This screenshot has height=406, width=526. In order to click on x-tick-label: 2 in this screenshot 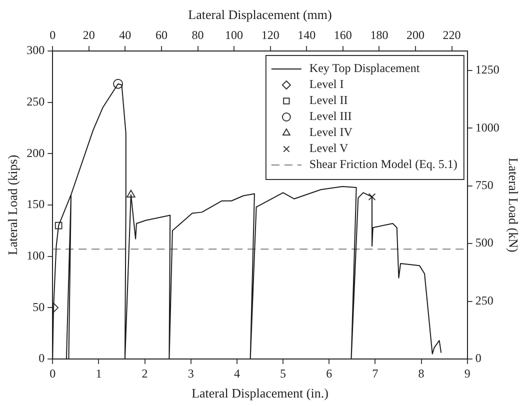, I will do `click(145, 373)`.